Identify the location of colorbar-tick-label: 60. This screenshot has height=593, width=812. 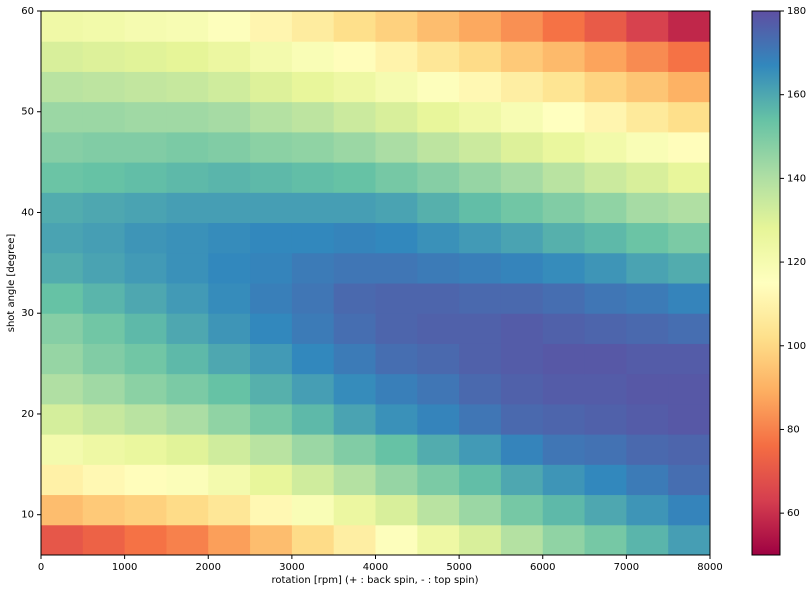
(793, 513).